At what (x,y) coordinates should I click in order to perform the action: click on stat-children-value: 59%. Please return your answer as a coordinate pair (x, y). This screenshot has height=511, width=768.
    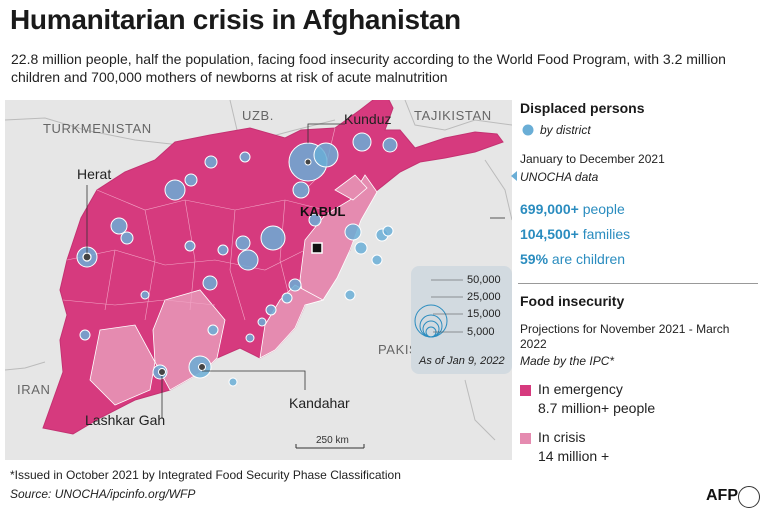
    Looking at the image, I should click on (534, 259).